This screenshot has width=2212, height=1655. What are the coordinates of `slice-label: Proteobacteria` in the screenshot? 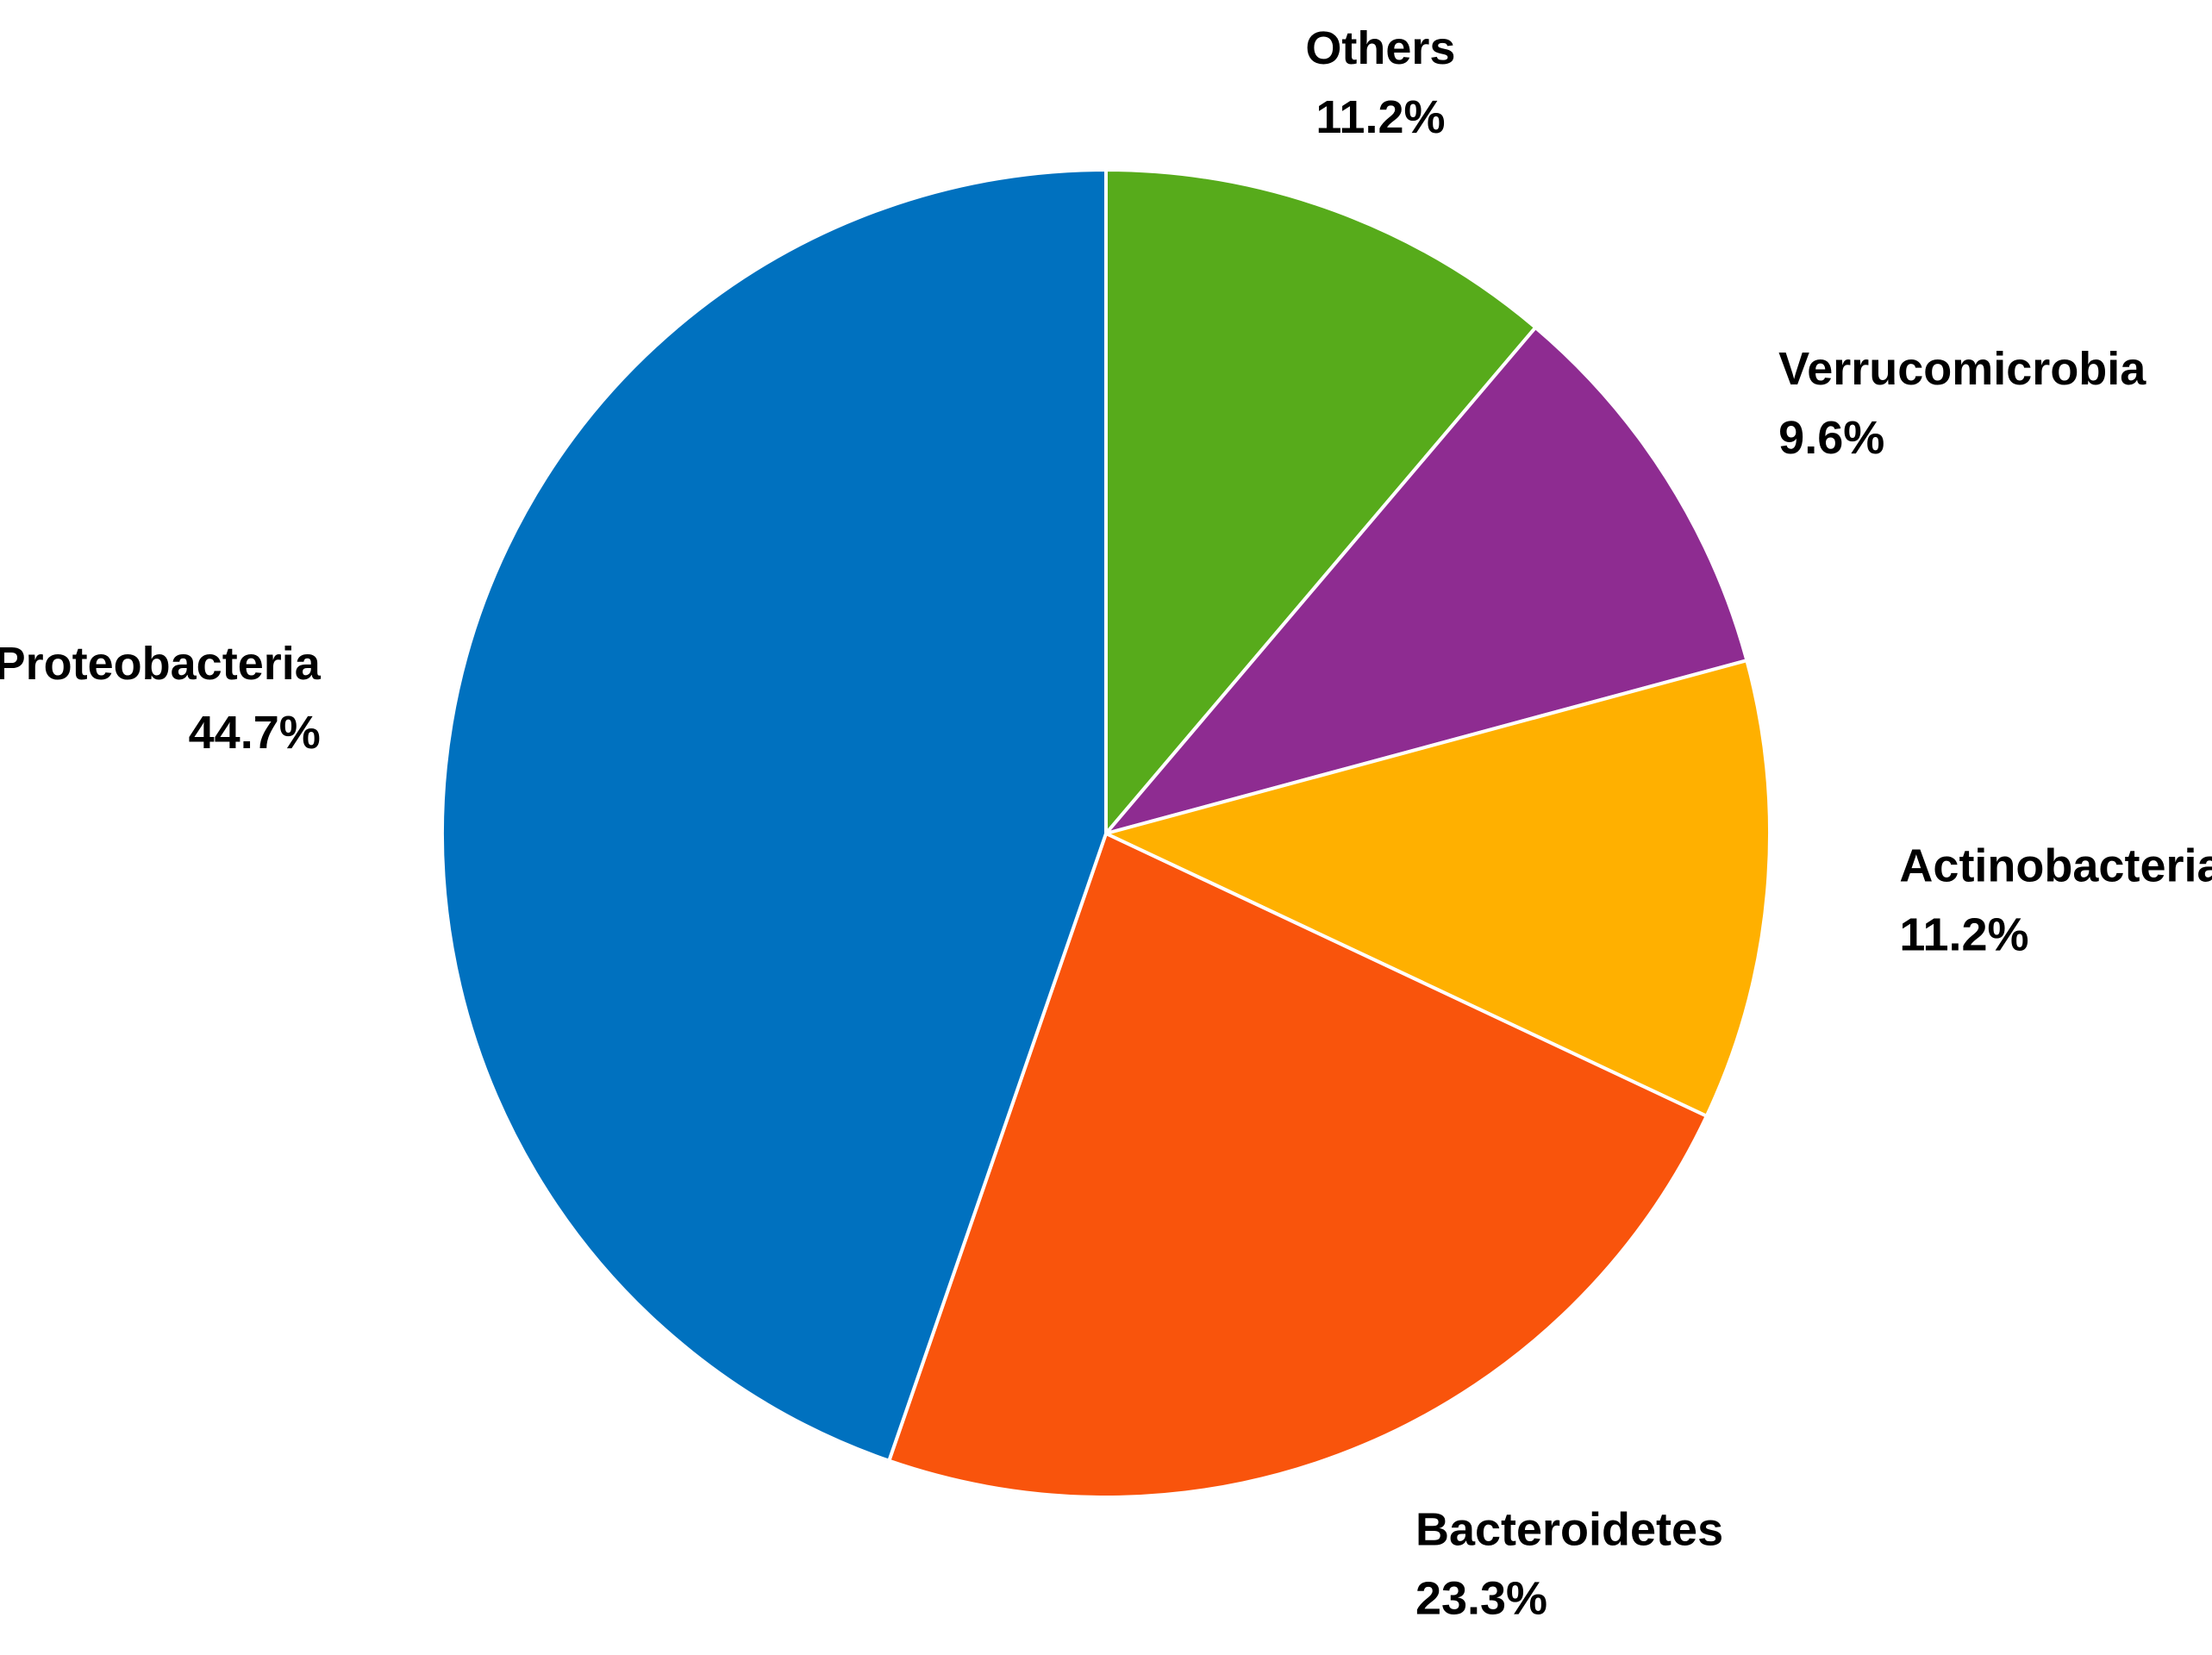 It's located at (161, 664).